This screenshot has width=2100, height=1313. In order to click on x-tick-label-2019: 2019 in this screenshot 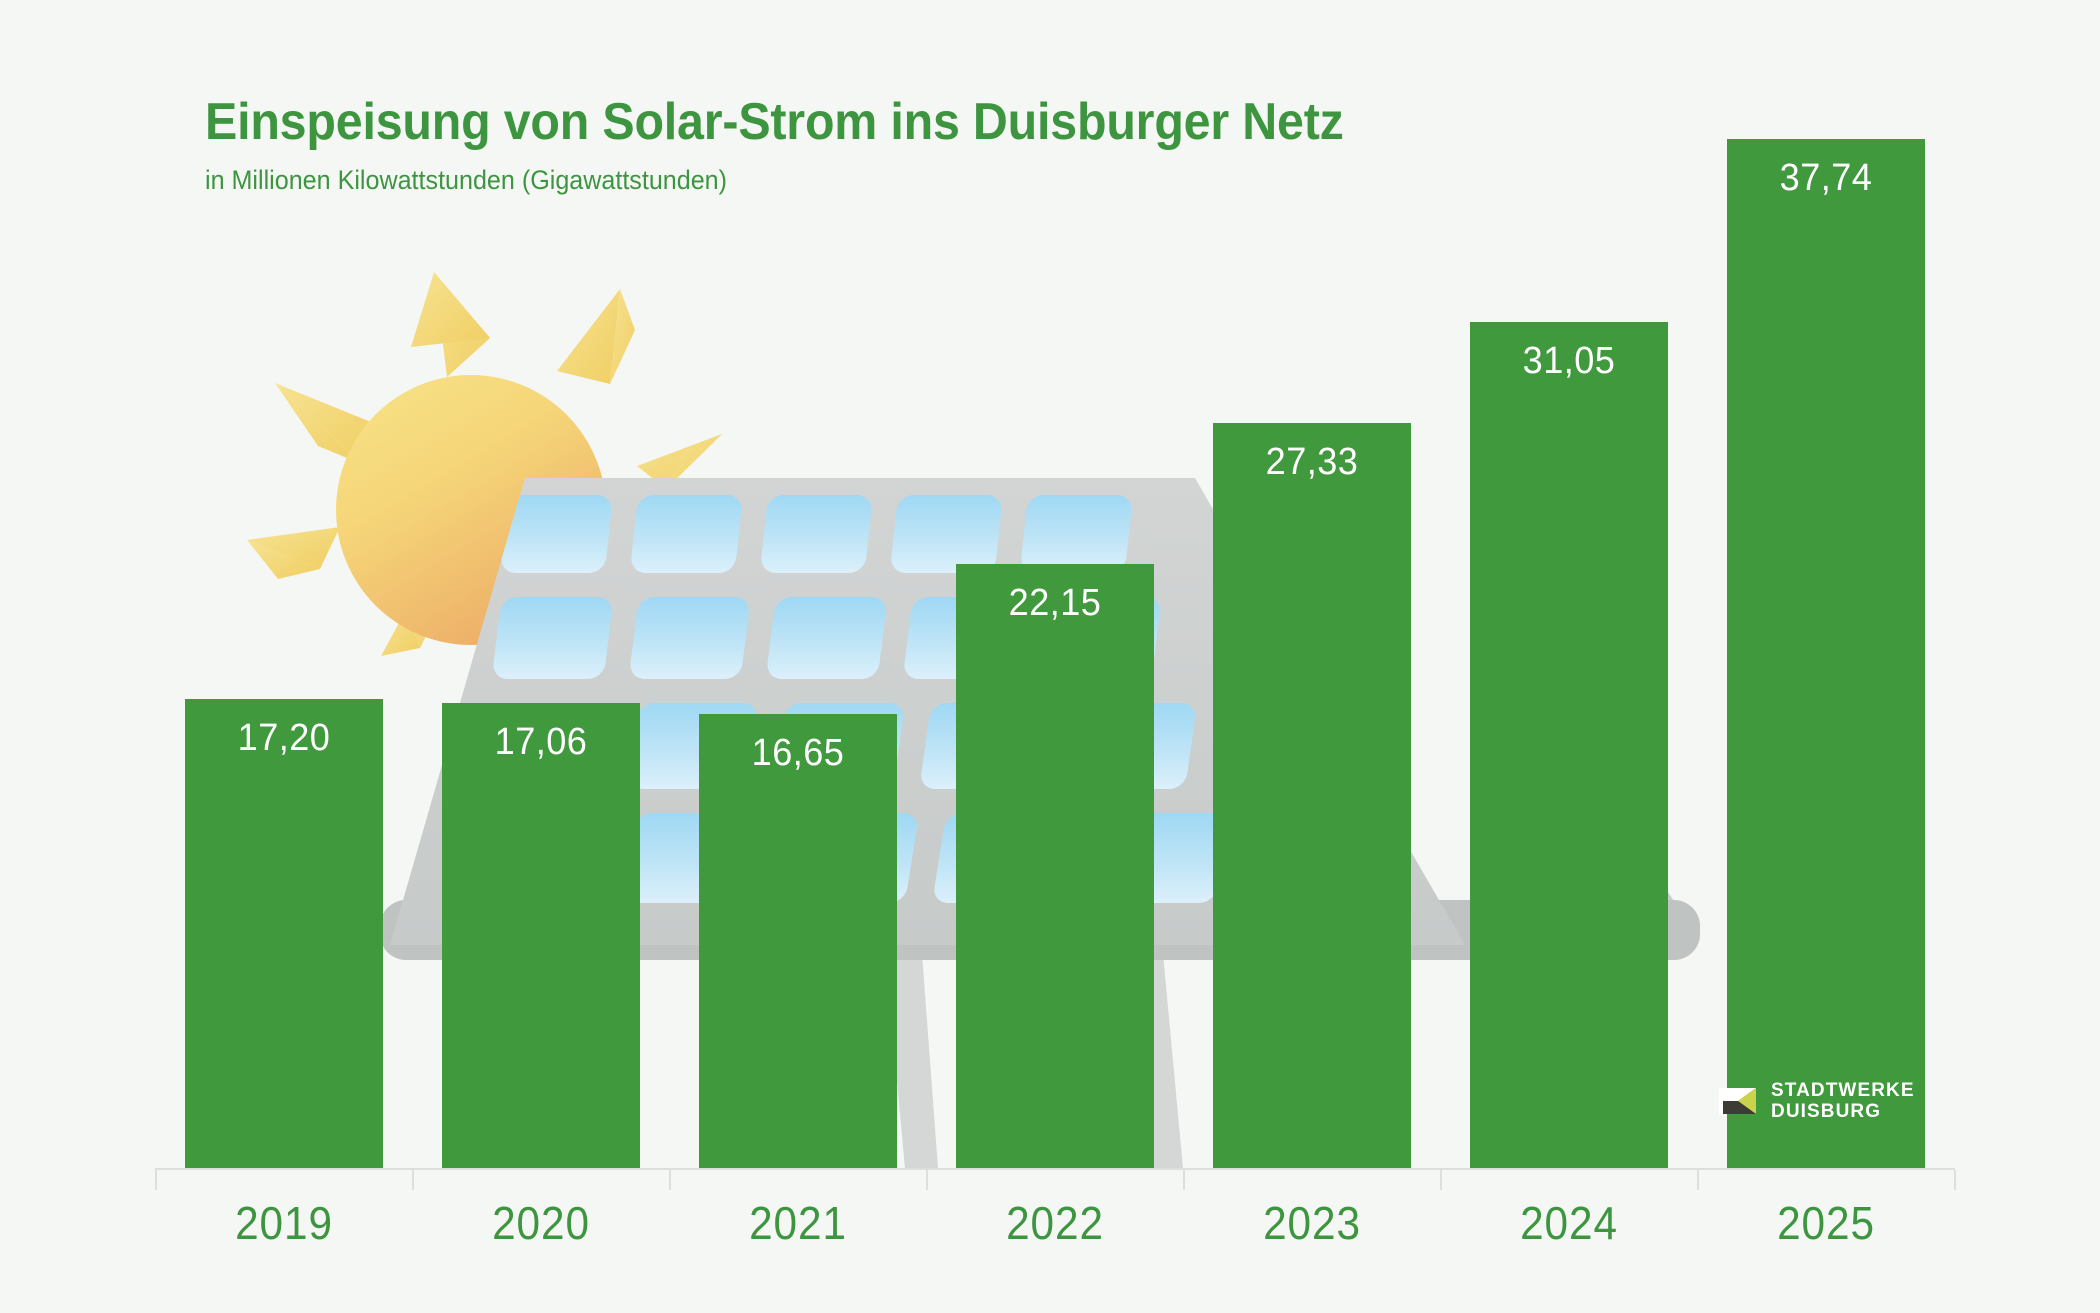, I will do `click(284, 1223)`.